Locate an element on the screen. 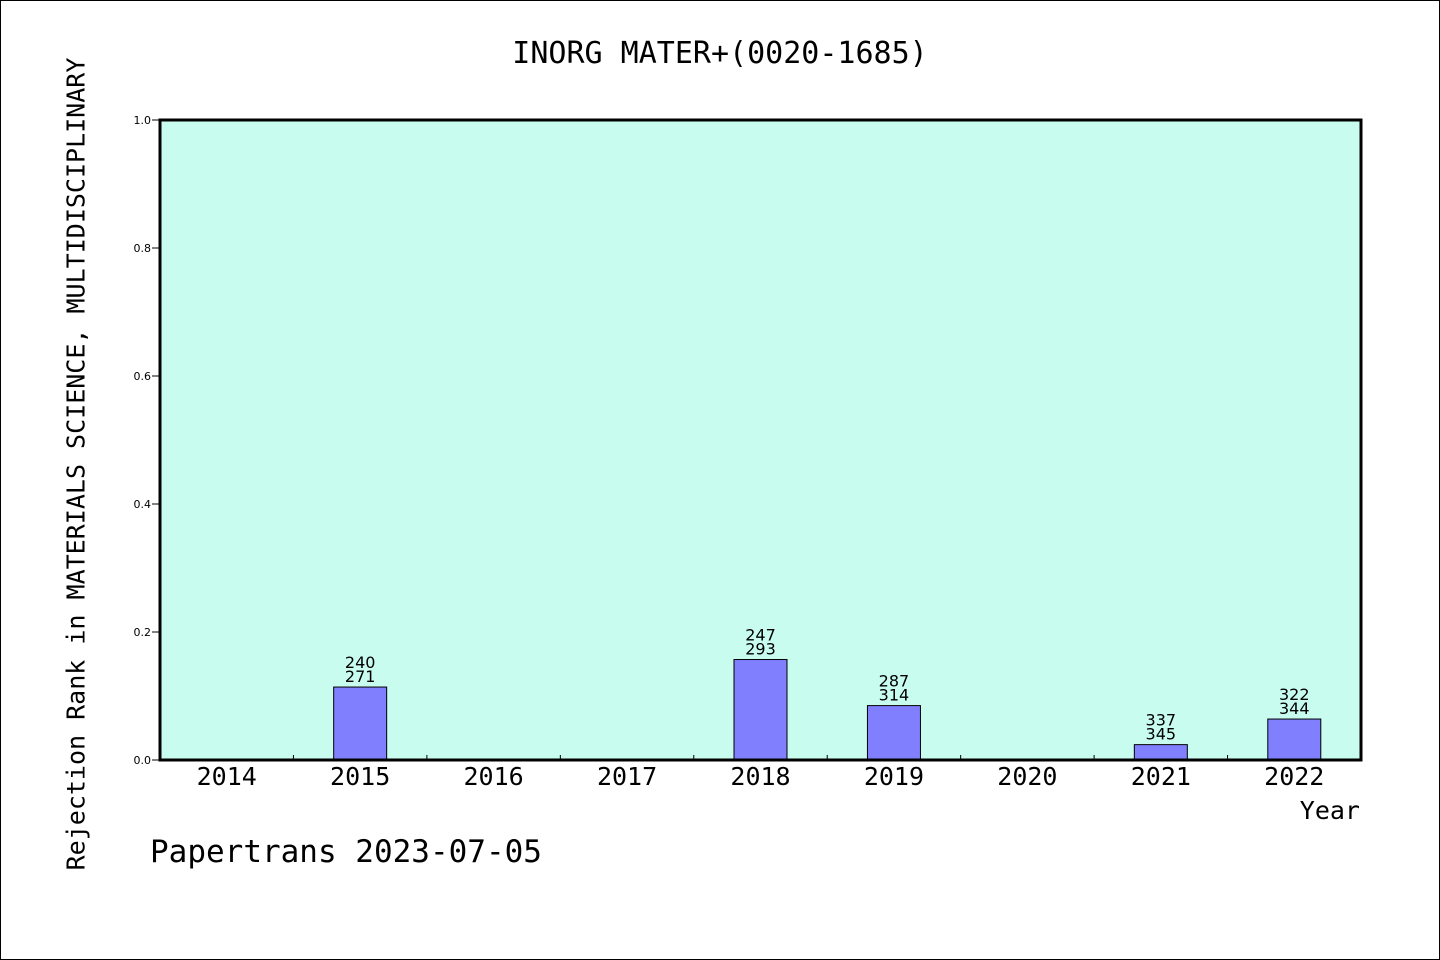 Image resolution: width=1440 pixels, height=960 pixels. y-tick-label: 0.6 is located at coordinates (143, 376).